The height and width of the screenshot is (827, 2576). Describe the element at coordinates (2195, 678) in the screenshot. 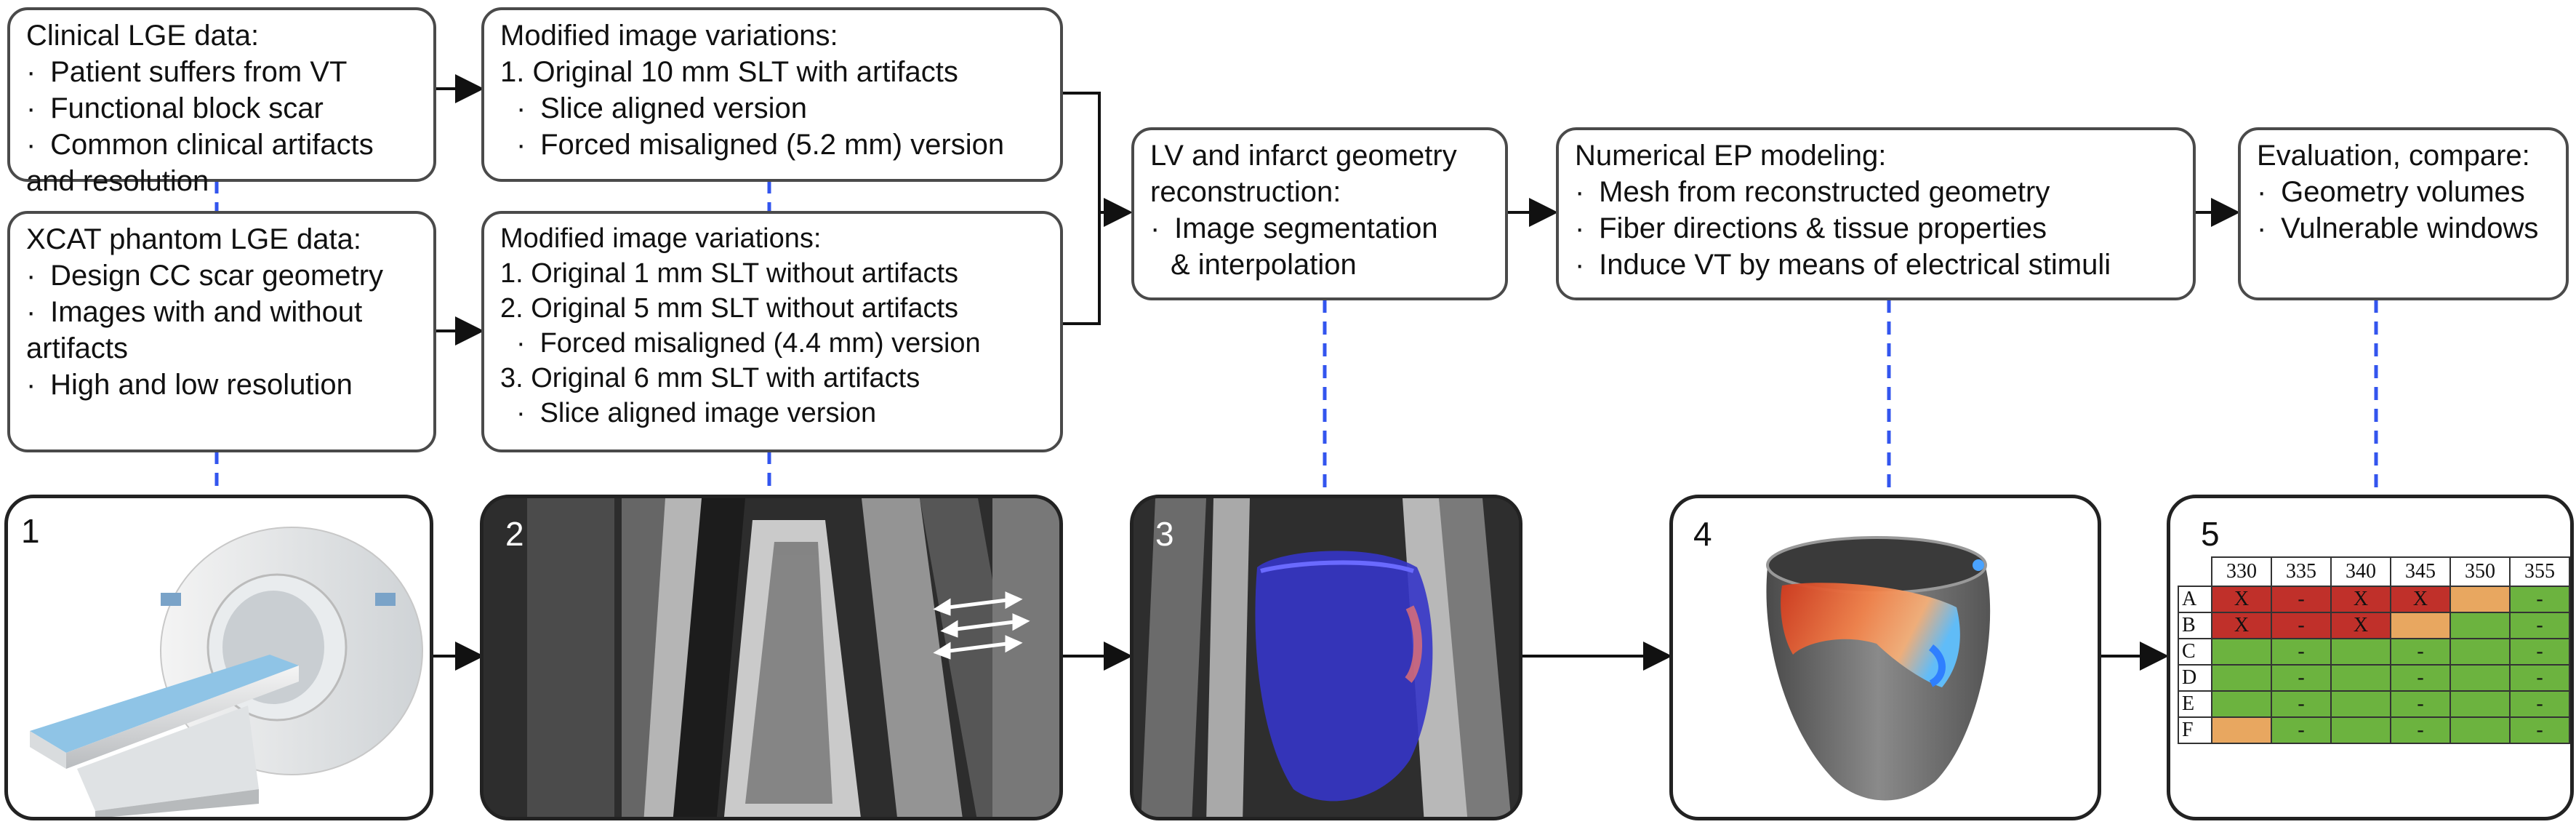

I see `row-label: D` at that location.